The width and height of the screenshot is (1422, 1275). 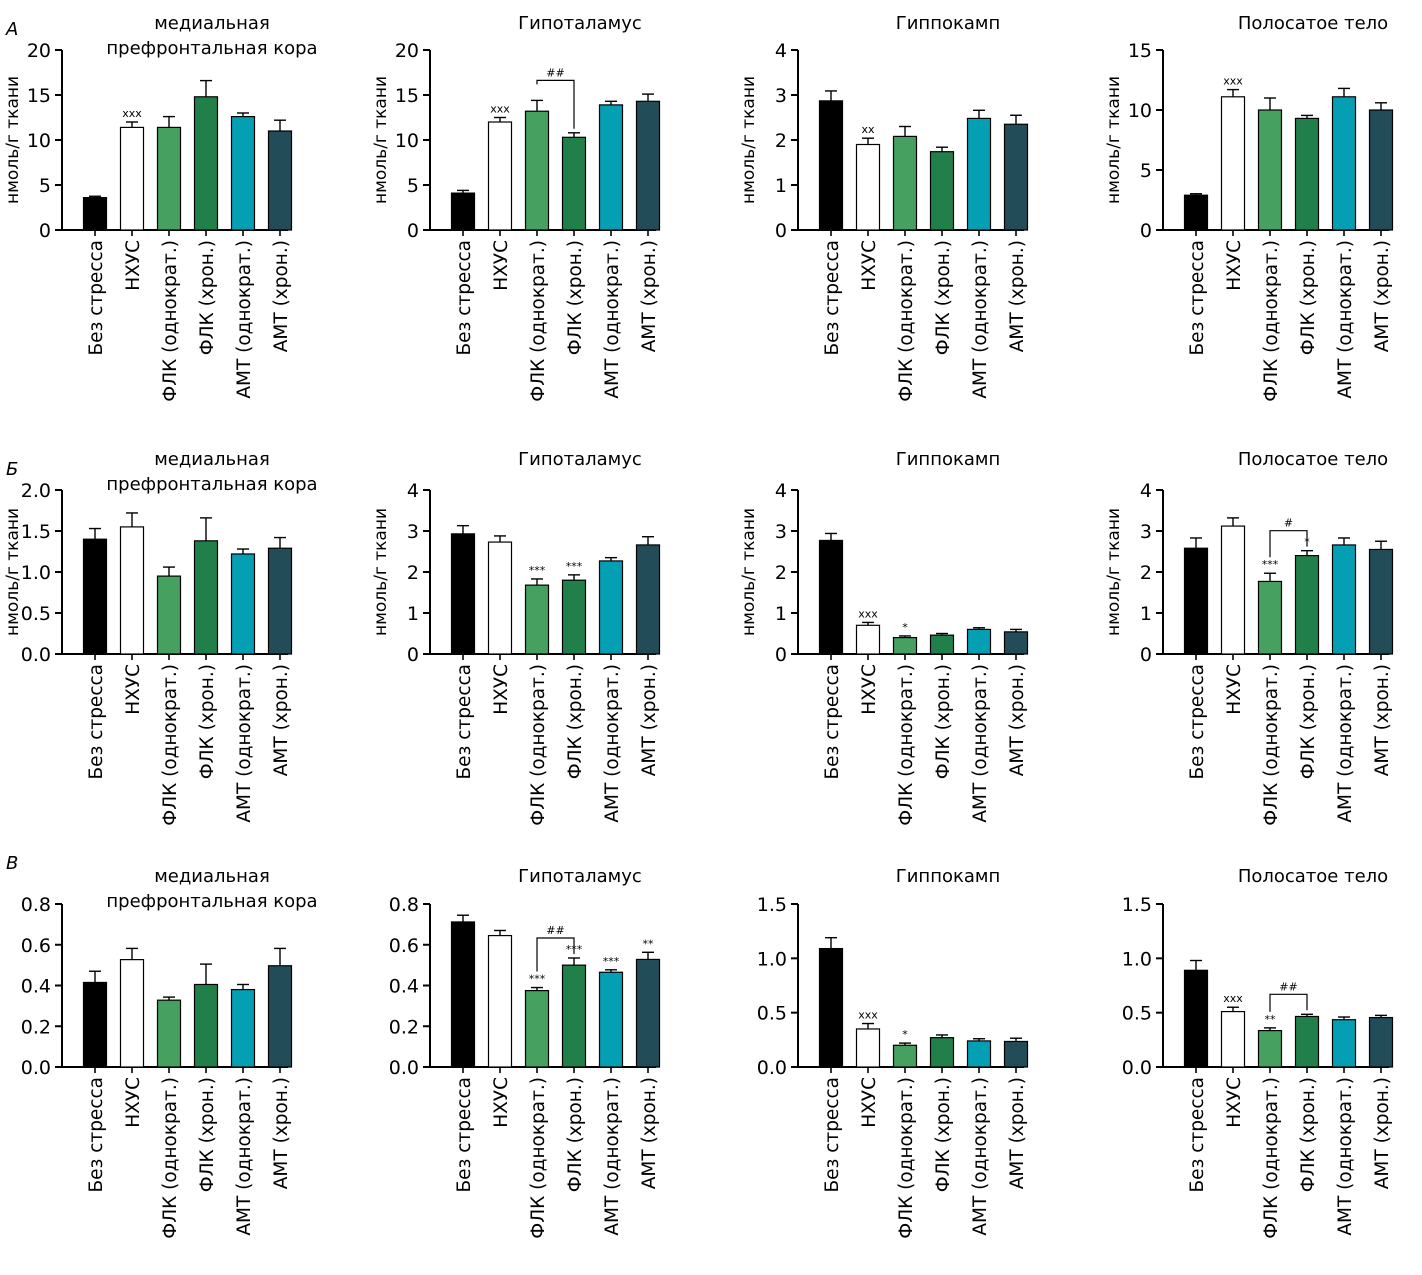 What do you see at coordinates (1313, 23) in the screenshot?
I see `chart-title: Полосатое тело` at bounding box center [1313, 23].